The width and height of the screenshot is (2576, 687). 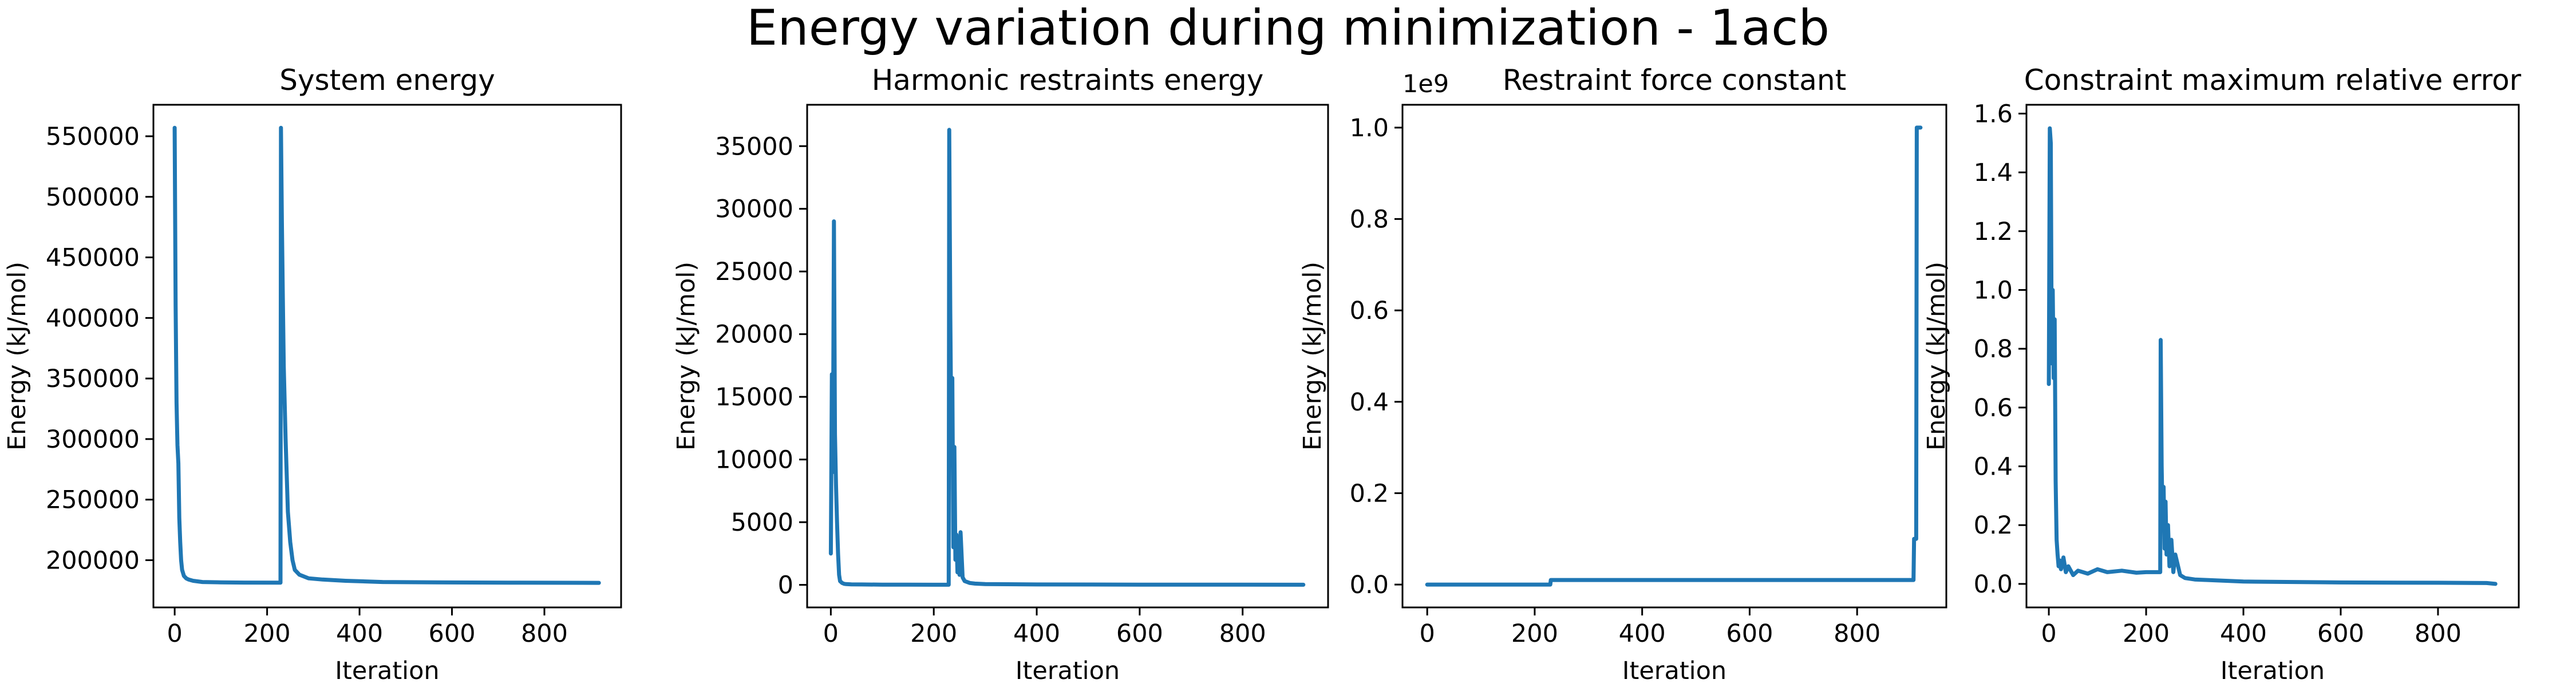 What do you see at coordinates (1993, 173) in the screenshot?
I see `y-tick-label: 1.4` at bounding box center [1993, 173].